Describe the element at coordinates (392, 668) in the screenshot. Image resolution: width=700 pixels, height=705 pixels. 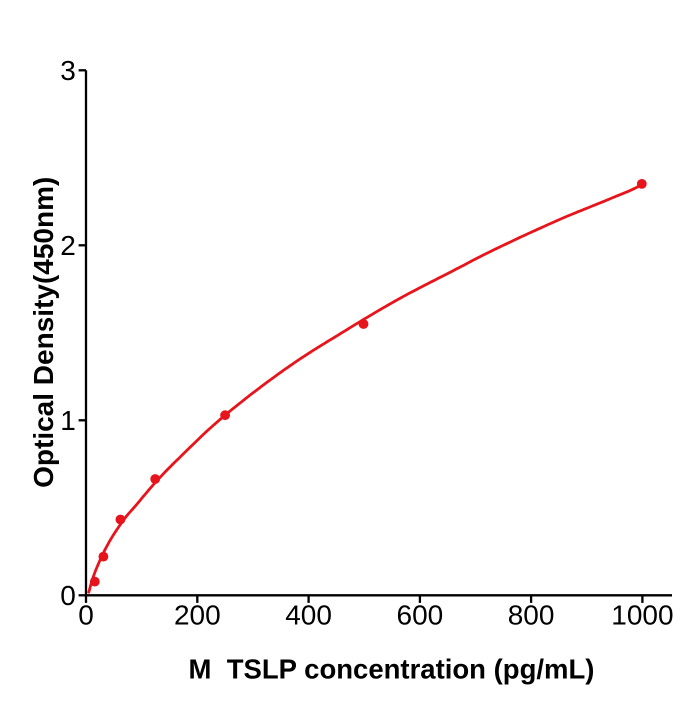
I see `svg-text: M TSLP concentration (pg/mL)` at that location.